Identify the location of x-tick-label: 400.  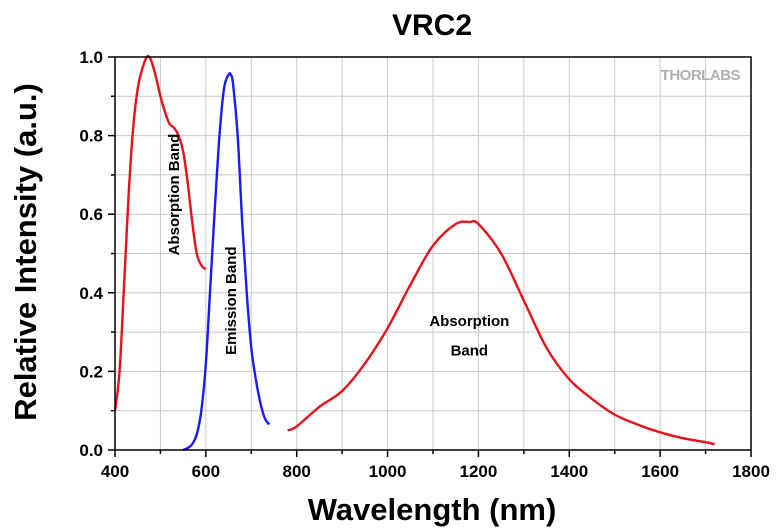
(115, 471).